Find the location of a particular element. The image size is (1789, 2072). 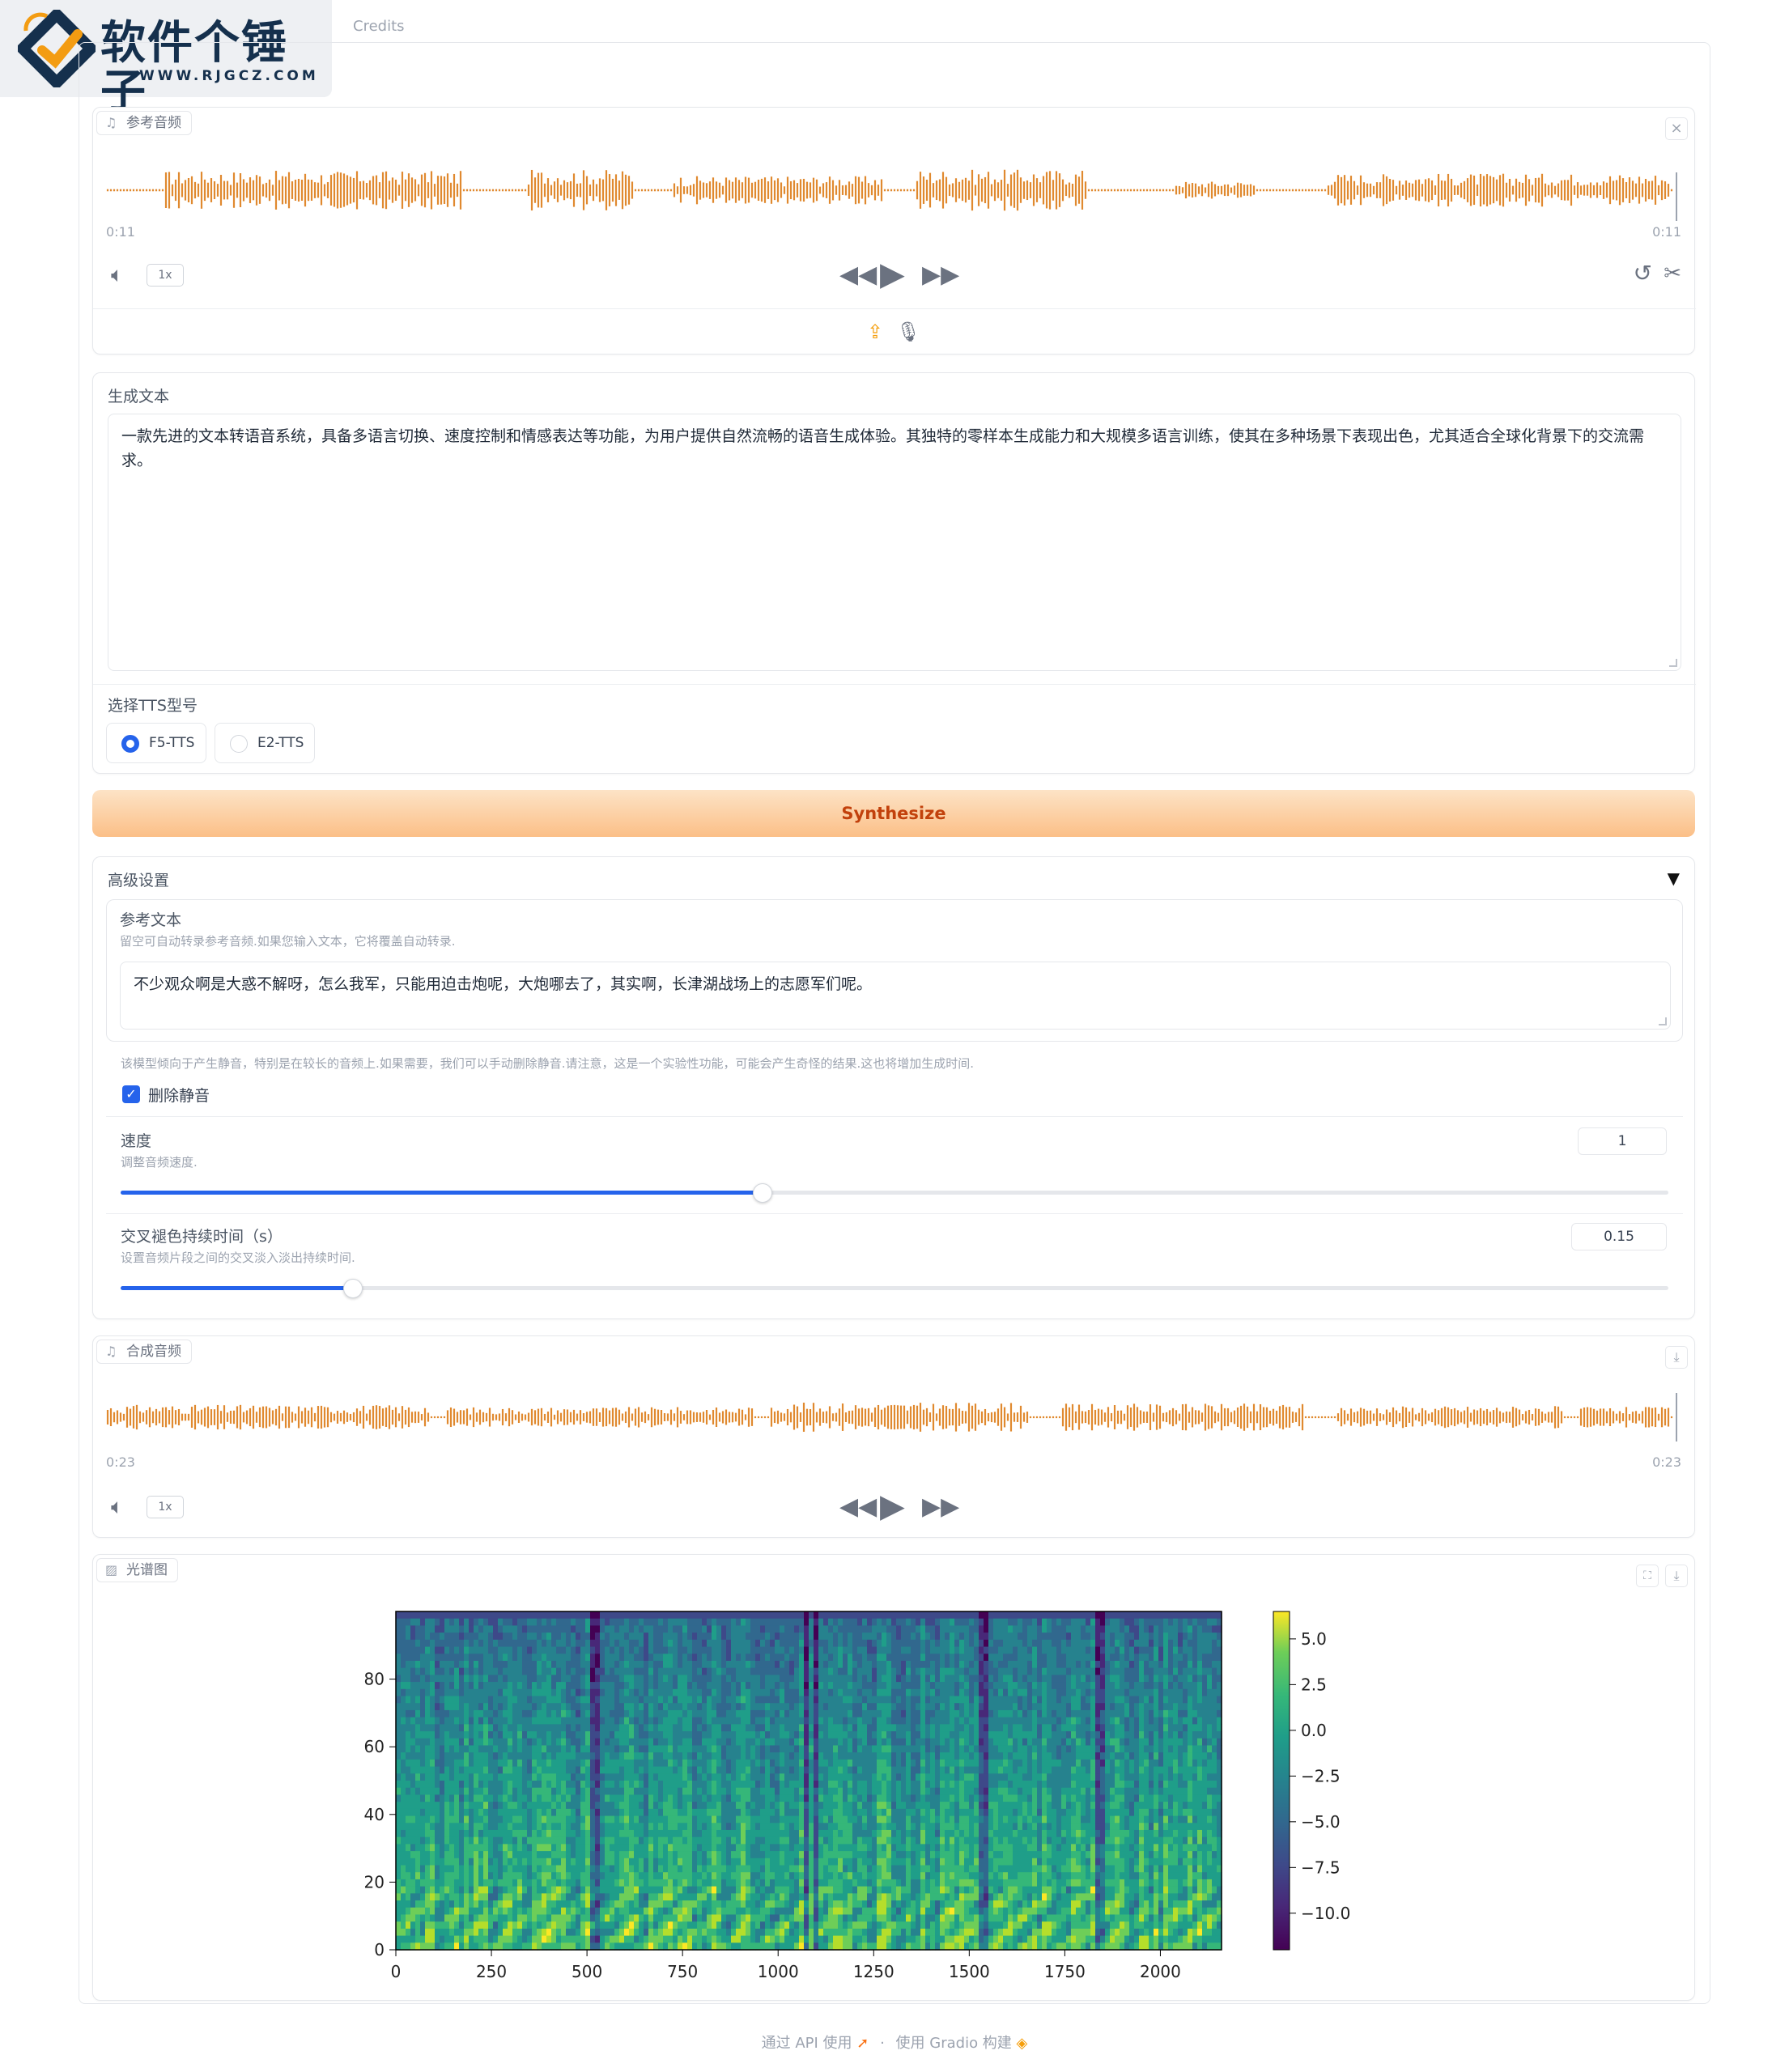

speed-slider-fill is located at coordinates (442, 1193).